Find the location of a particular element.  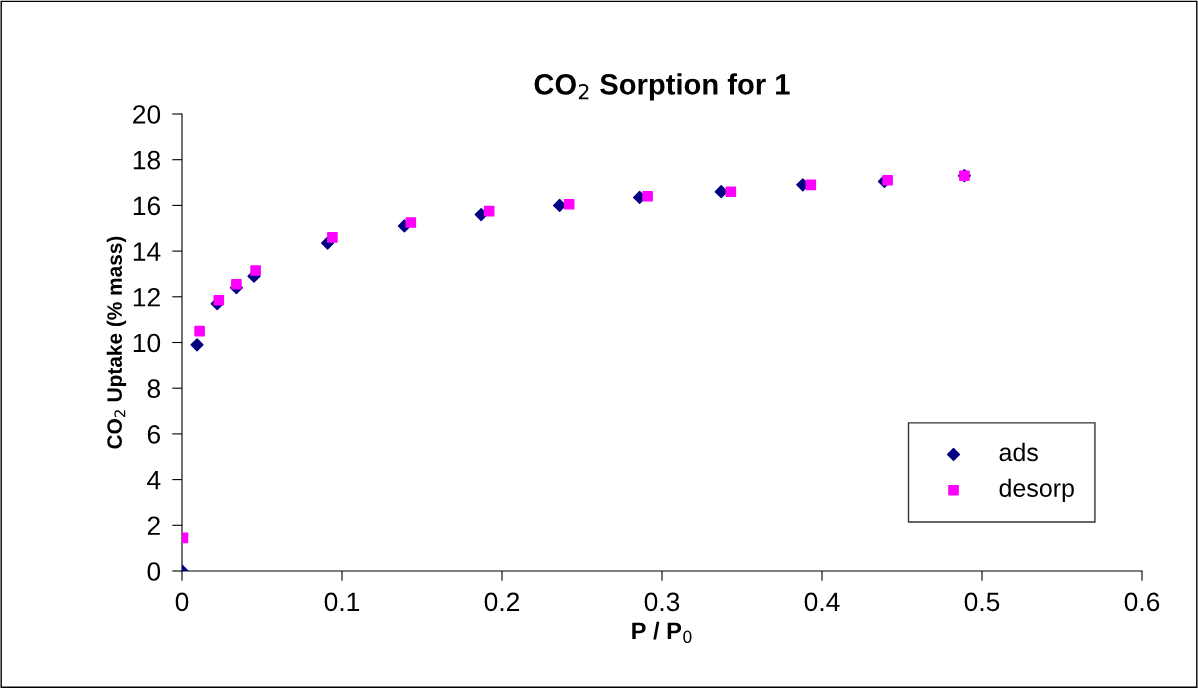

y-tick-label: 4 is located at coordinates (154, 480).